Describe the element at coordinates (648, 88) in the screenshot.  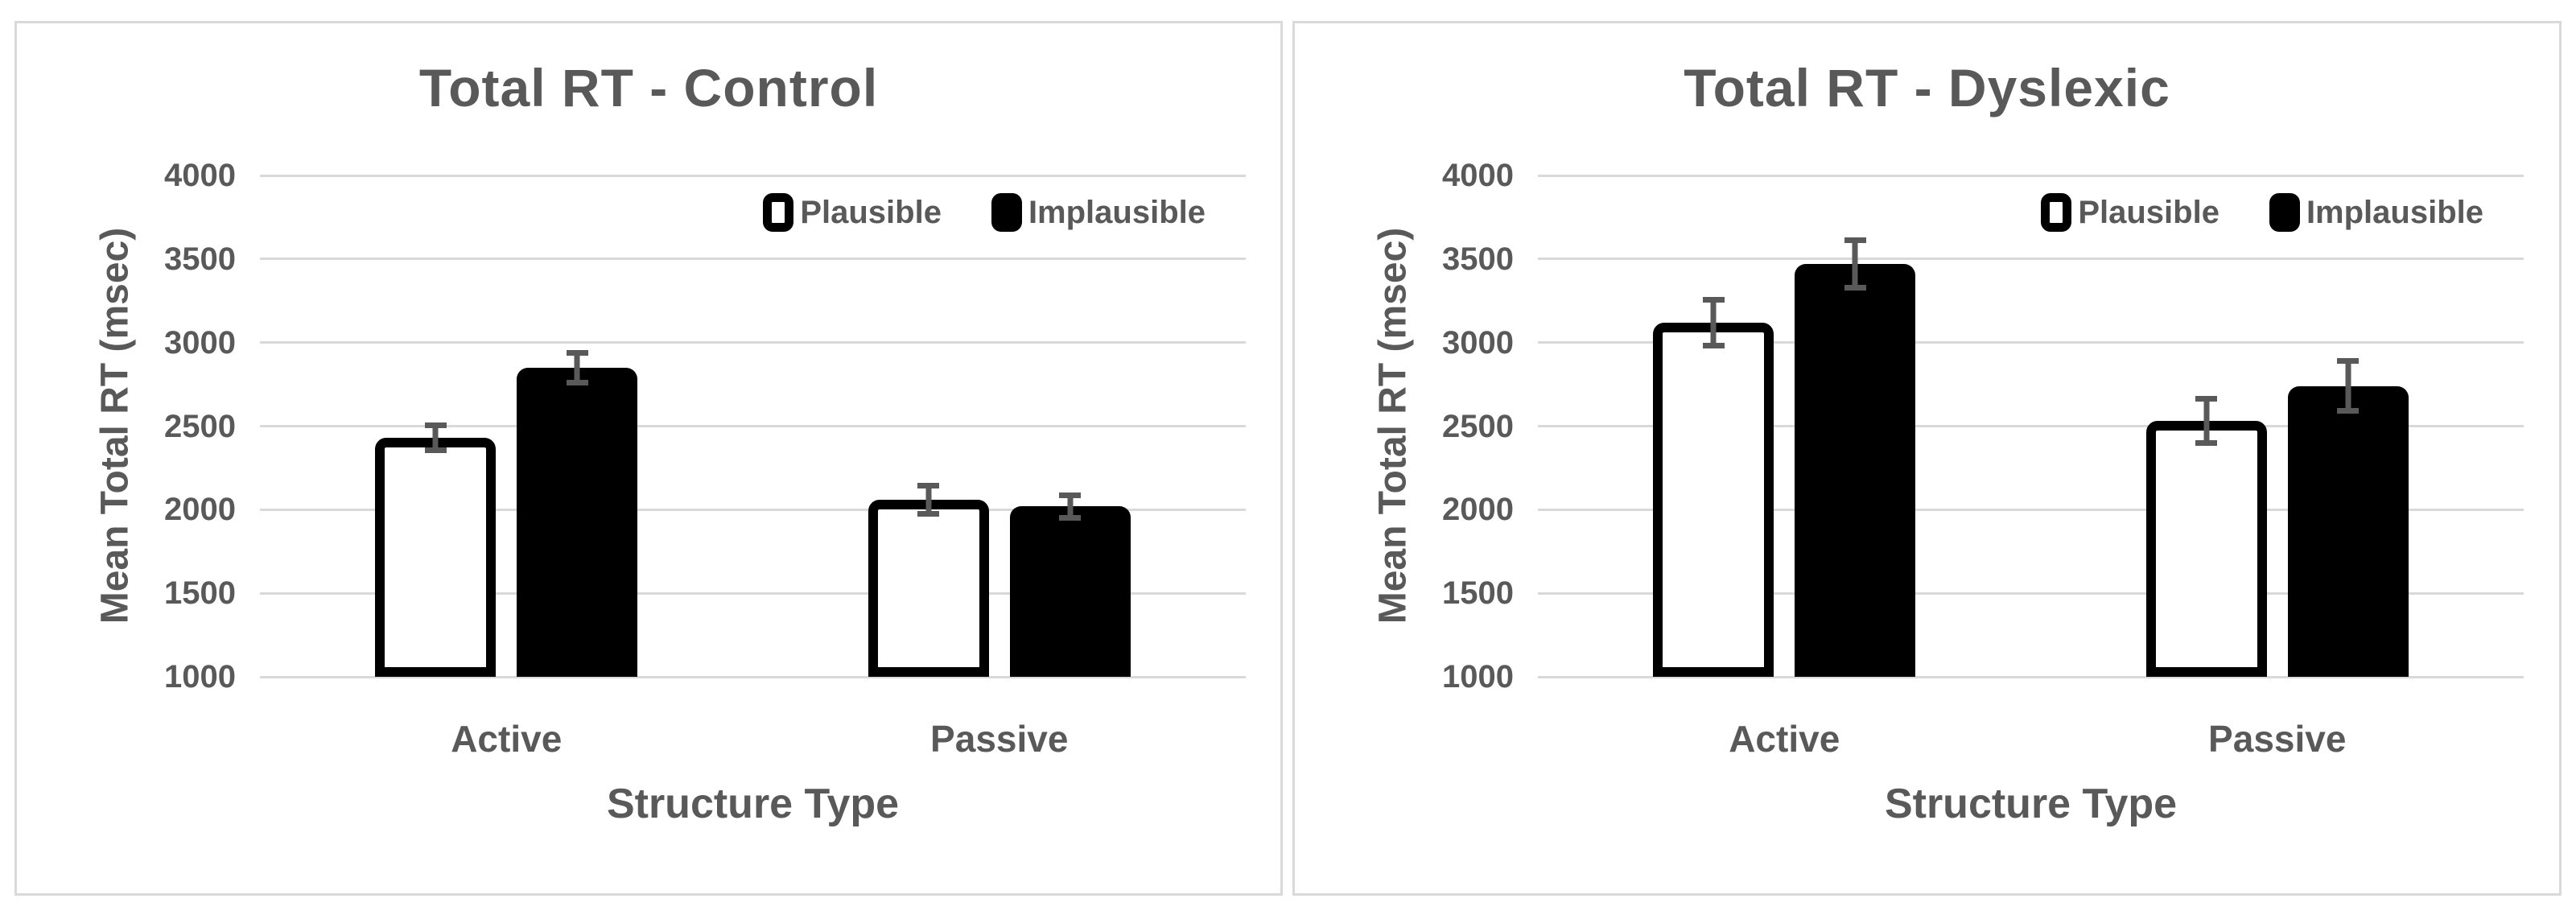
I see `chart-title: Total RT - Control` at that location.